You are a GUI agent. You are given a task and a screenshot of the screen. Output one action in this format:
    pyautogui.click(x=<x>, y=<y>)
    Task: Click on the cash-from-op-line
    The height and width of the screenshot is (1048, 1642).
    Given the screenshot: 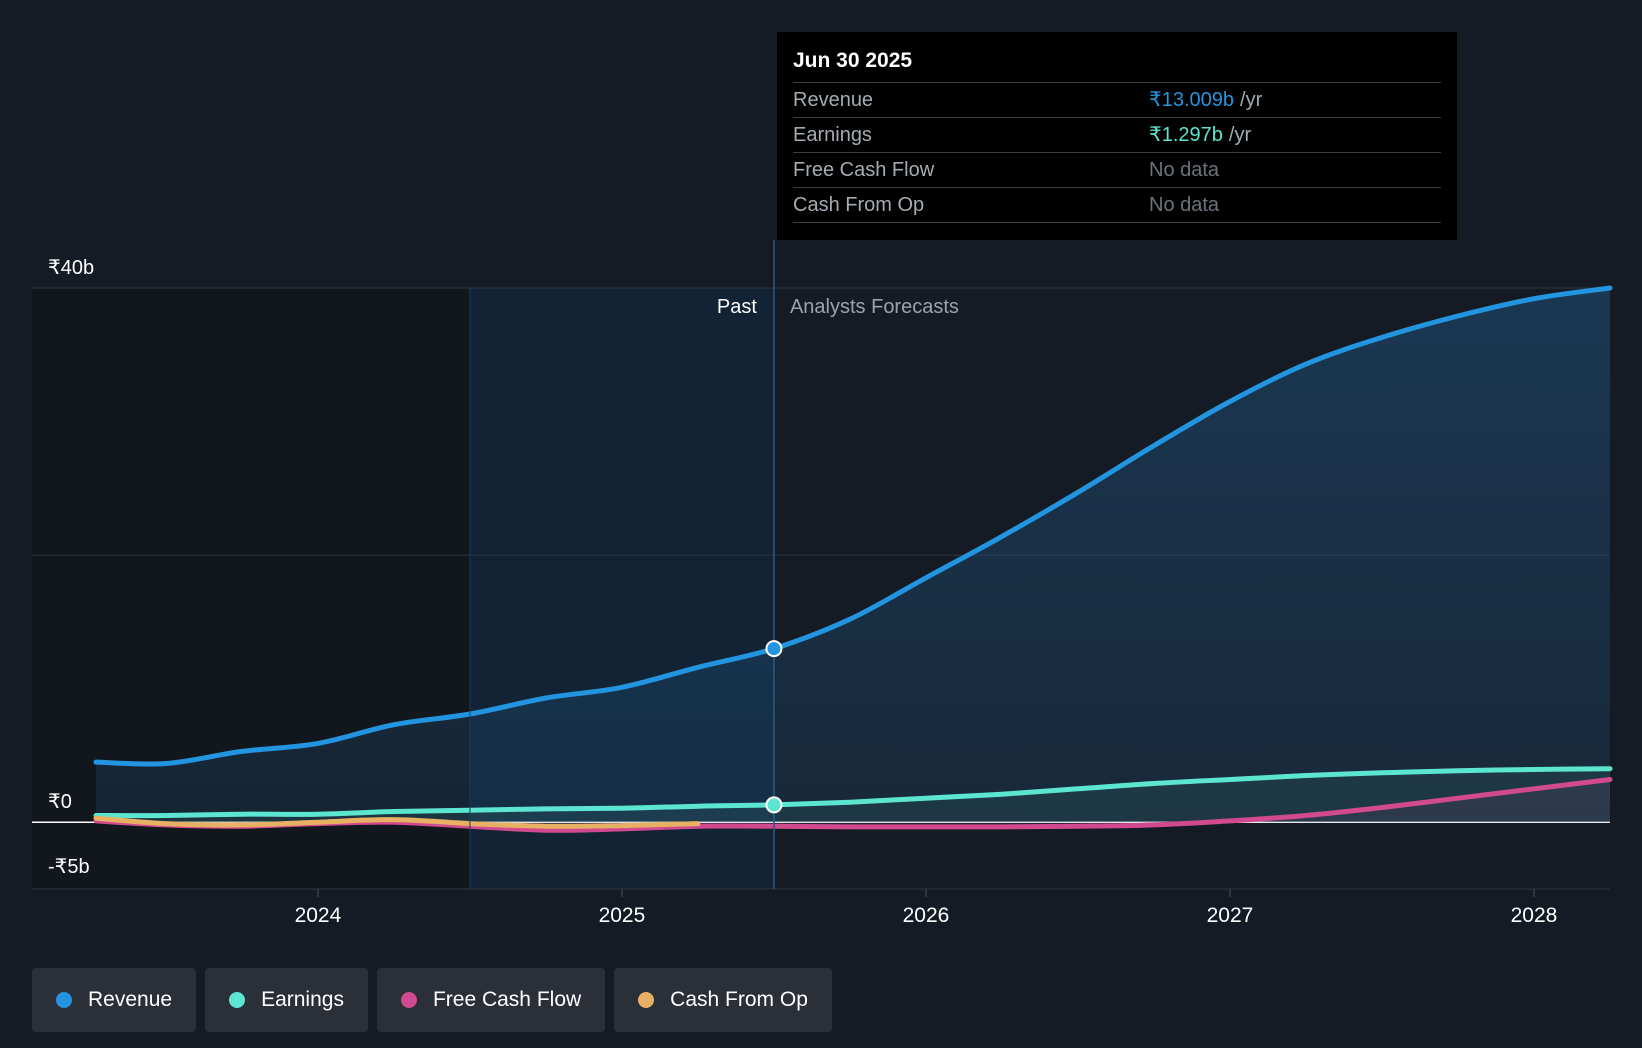 What is the action you would take?
    pyautogui.click(x=397, y=822)
    